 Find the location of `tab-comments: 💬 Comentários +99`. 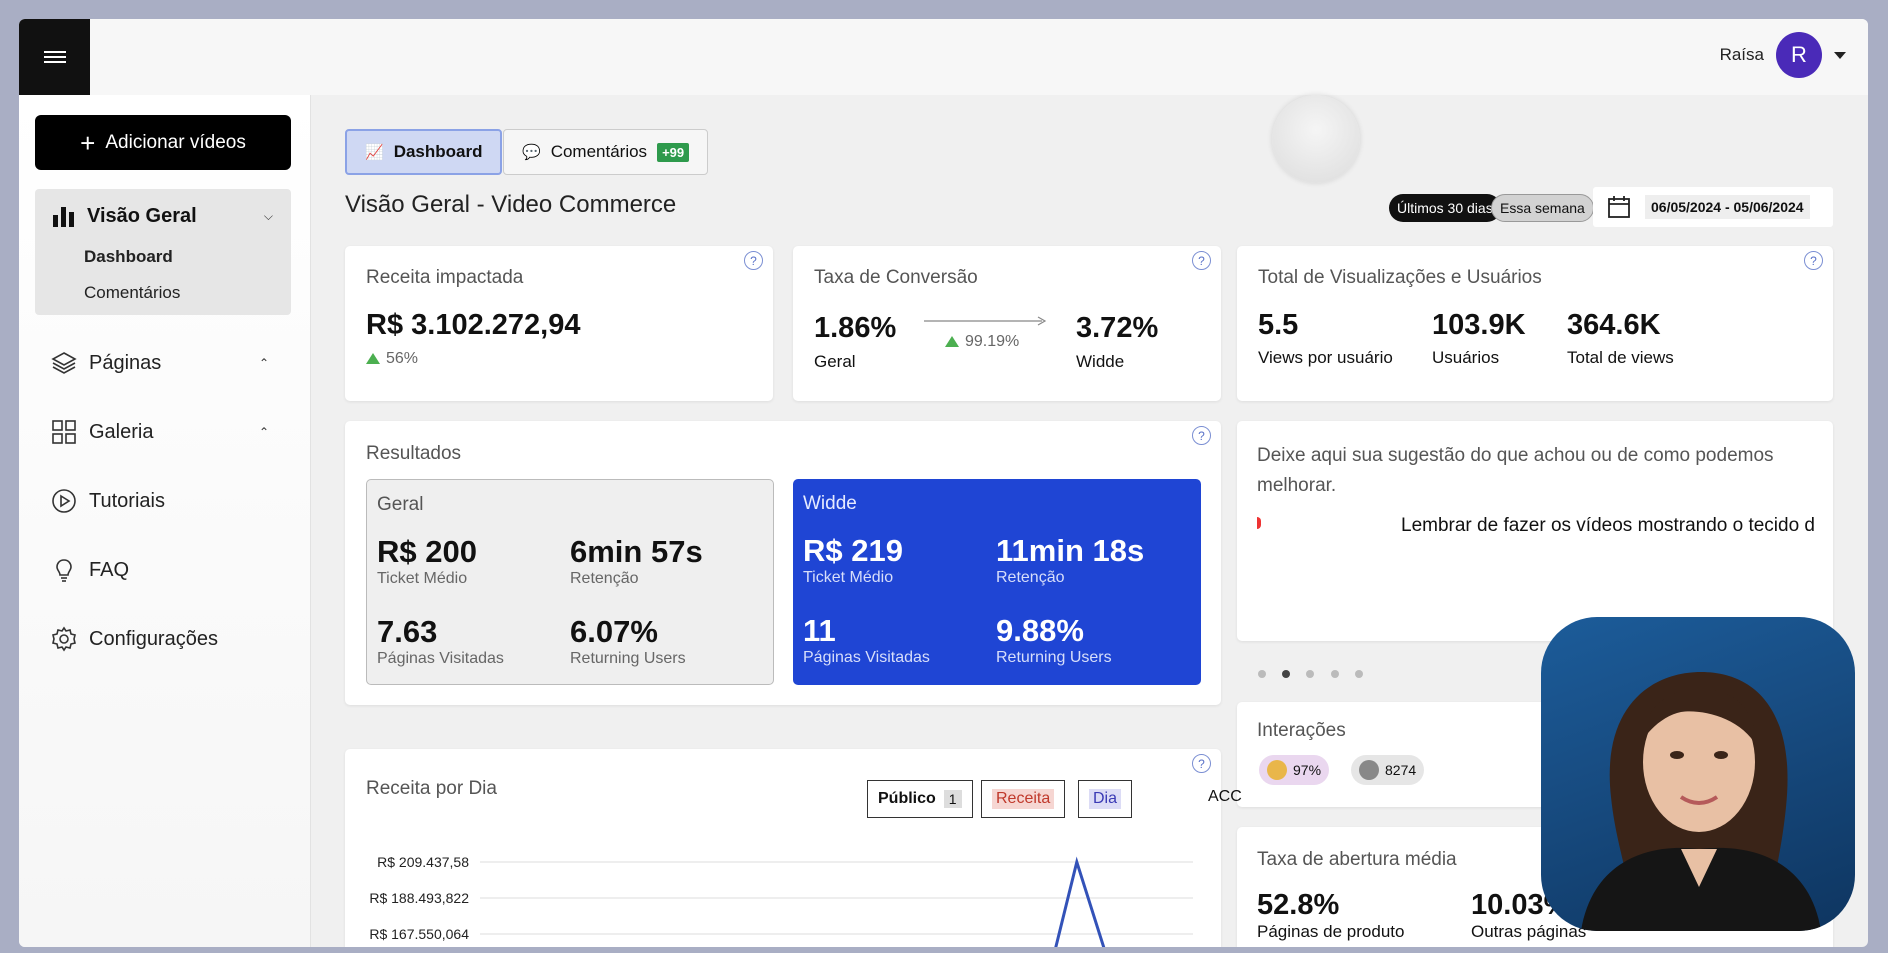

tab-comments: 💬 Comentários +99 is located at coordinates (606, 152).